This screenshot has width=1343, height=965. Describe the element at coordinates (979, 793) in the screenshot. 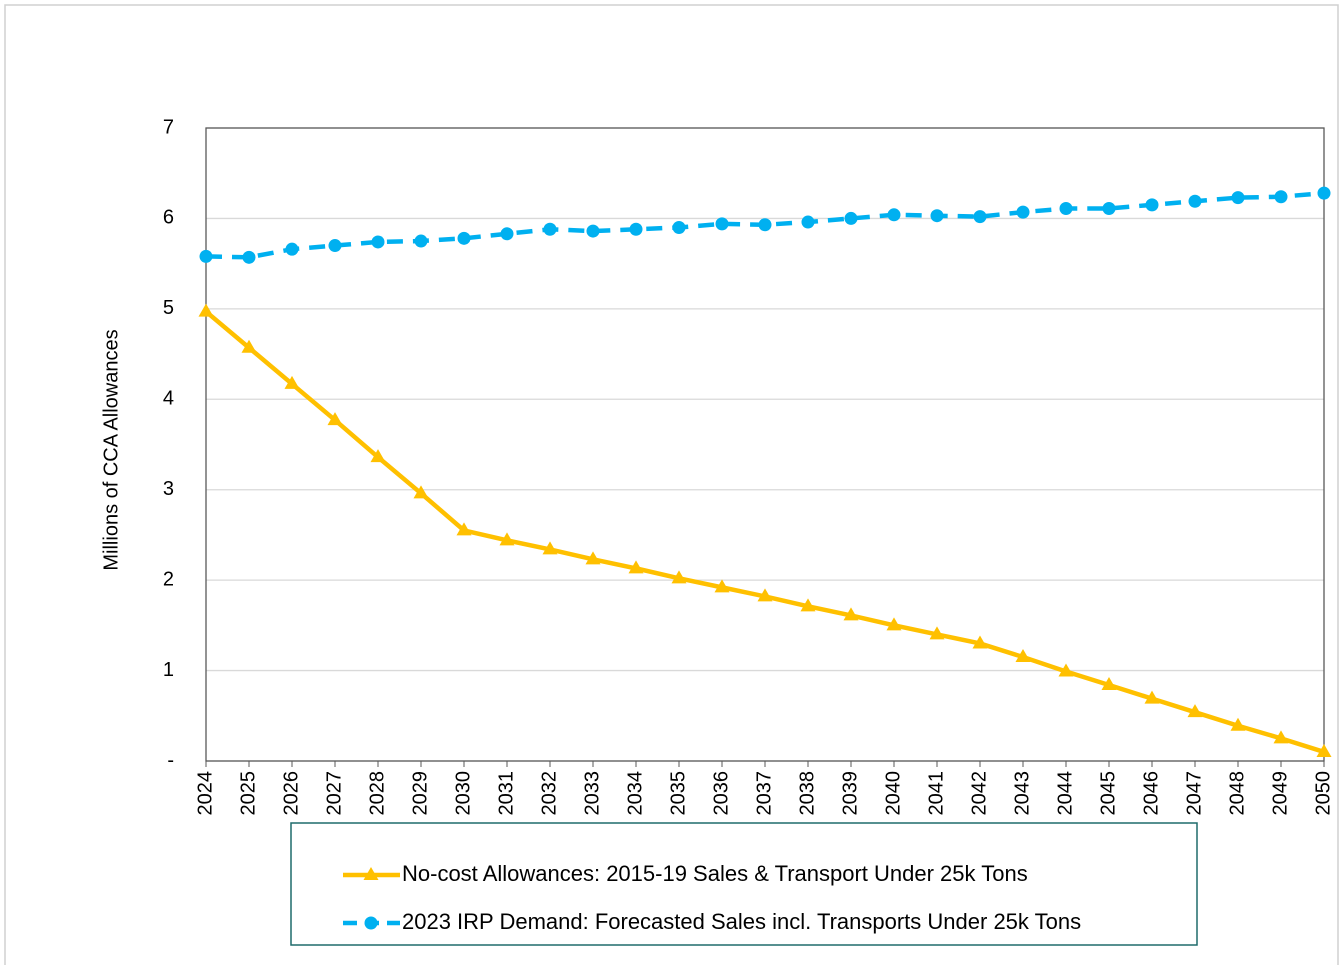

I see `x-tick-label: 2042` at that location.